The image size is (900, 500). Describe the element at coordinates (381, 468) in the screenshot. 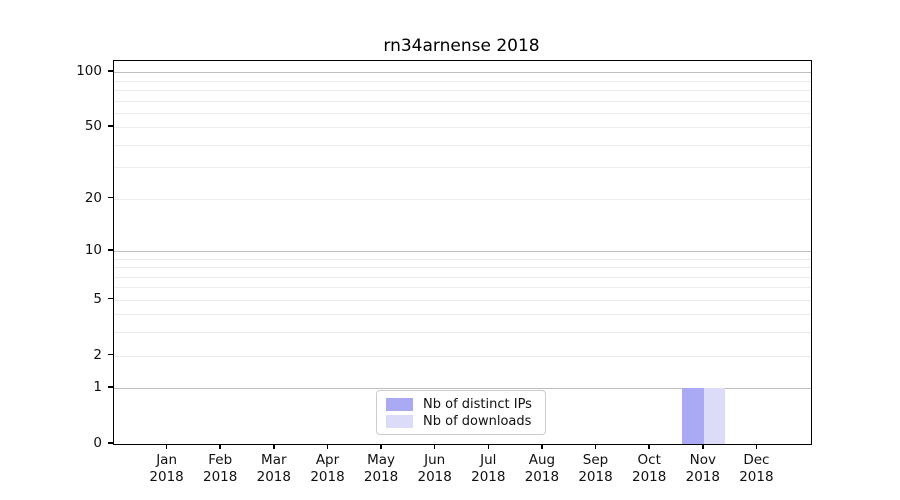

I see `x-tick-label: May 2018` at that location.